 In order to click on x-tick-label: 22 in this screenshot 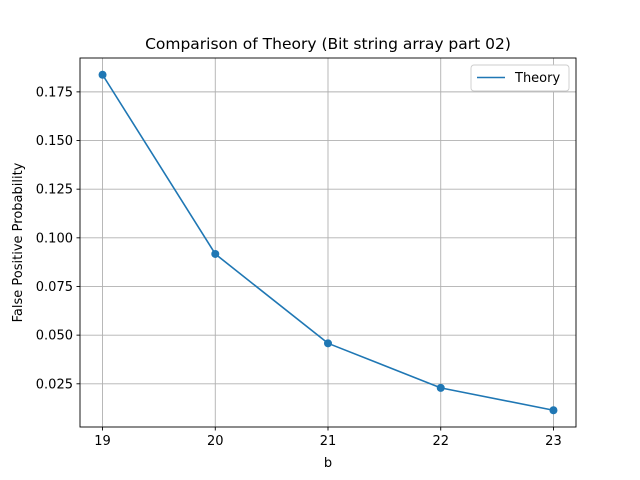, I will do `click(440, 441)`.